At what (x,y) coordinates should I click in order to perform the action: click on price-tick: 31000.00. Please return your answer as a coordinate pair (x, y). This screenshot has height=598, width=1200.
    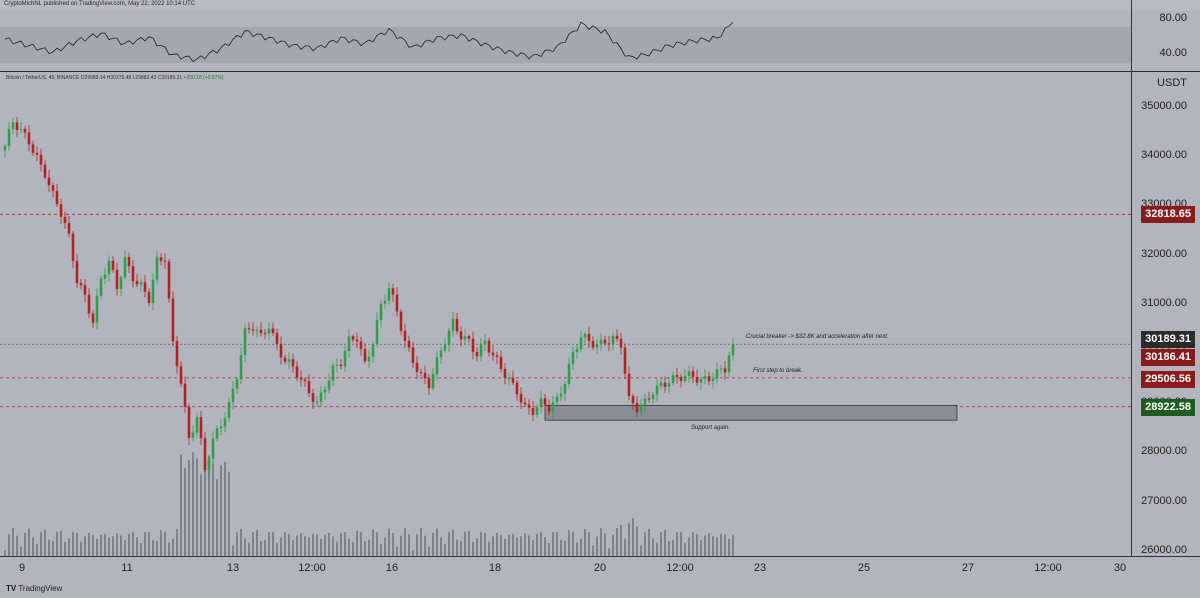
    Looking at the image, I should click on (1164, 303).